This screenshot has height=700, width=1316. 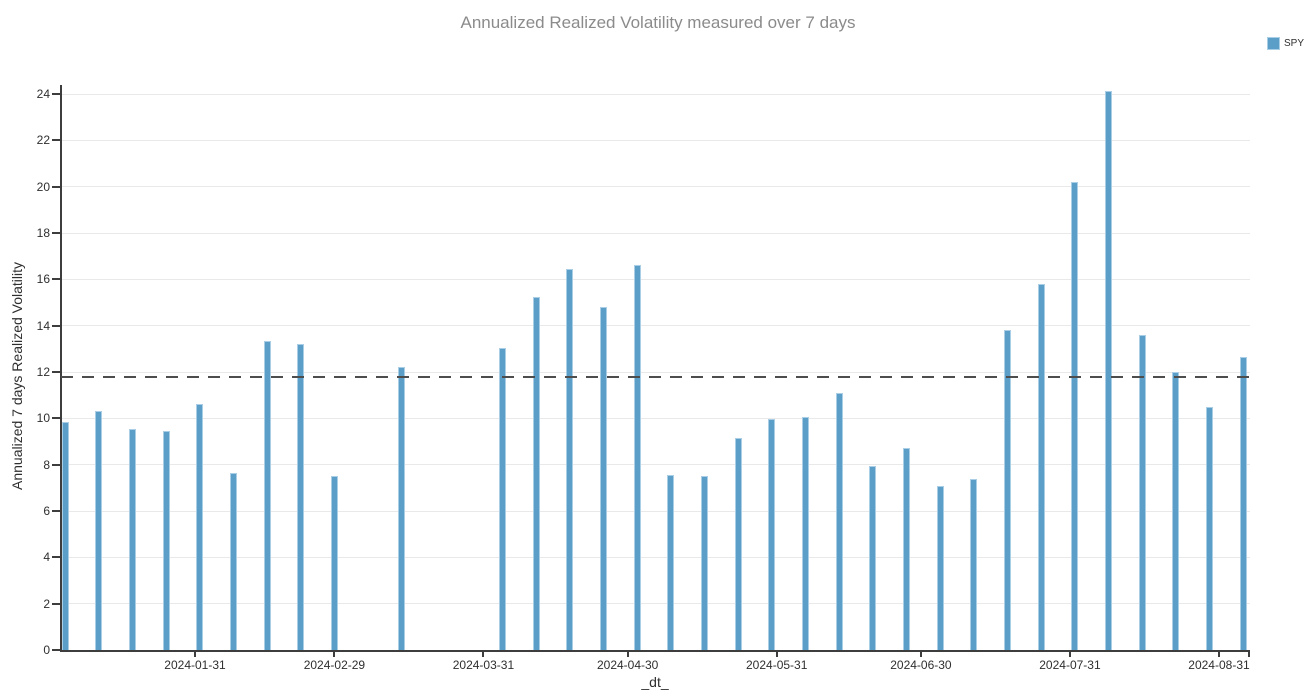 What do you see at coordinates (43, 186) in the screenshot?
I see `y-tick-label: 20` at bounding box center [43, 186].